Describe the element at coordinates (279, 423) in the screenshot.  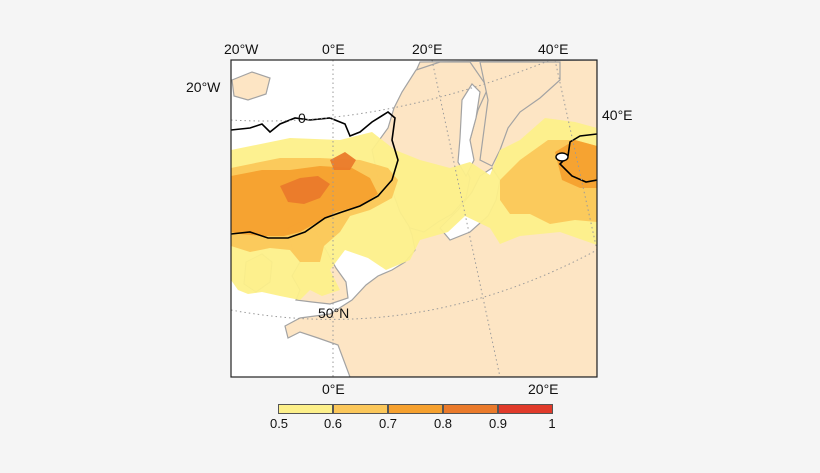
I see `colorbar-tick-label: 0.5` at that location.